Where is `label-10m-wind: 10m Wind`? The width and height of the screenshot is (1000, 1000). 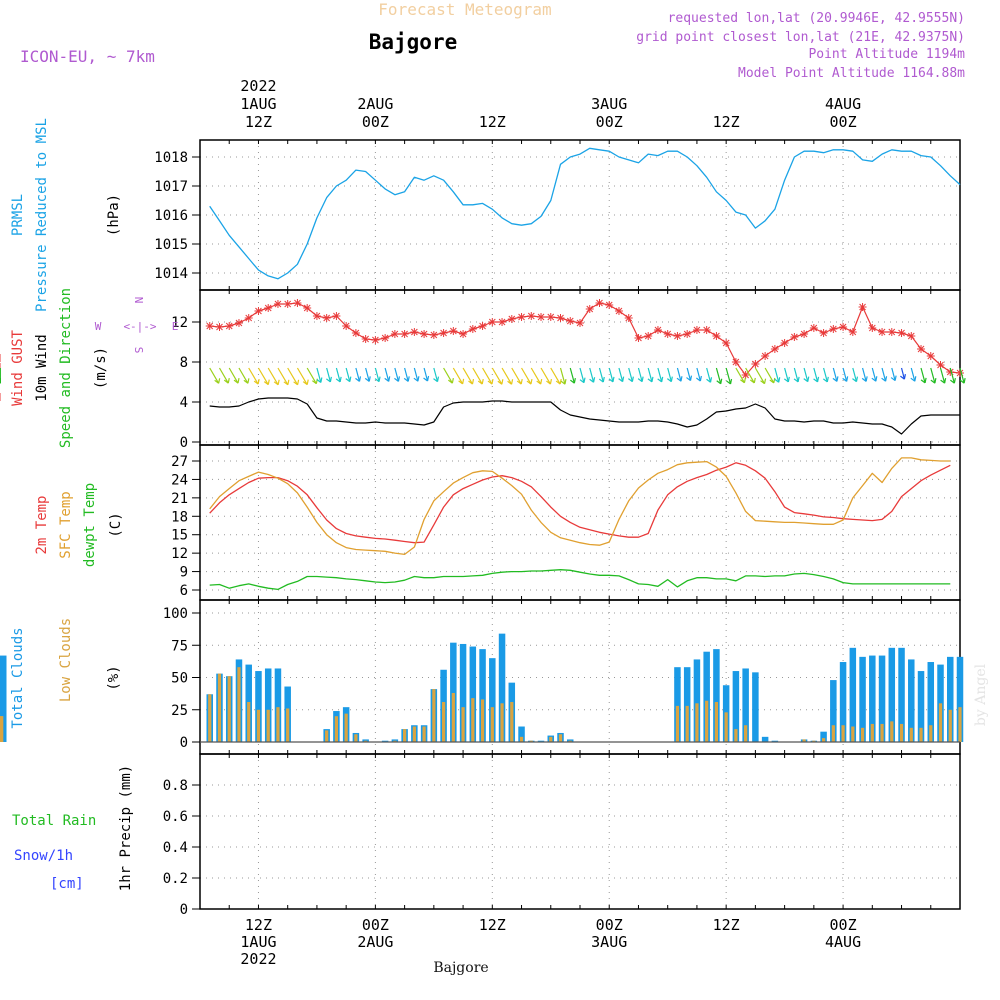 label-10m-wind: 10m Wind is located at coordinates (42, 367).